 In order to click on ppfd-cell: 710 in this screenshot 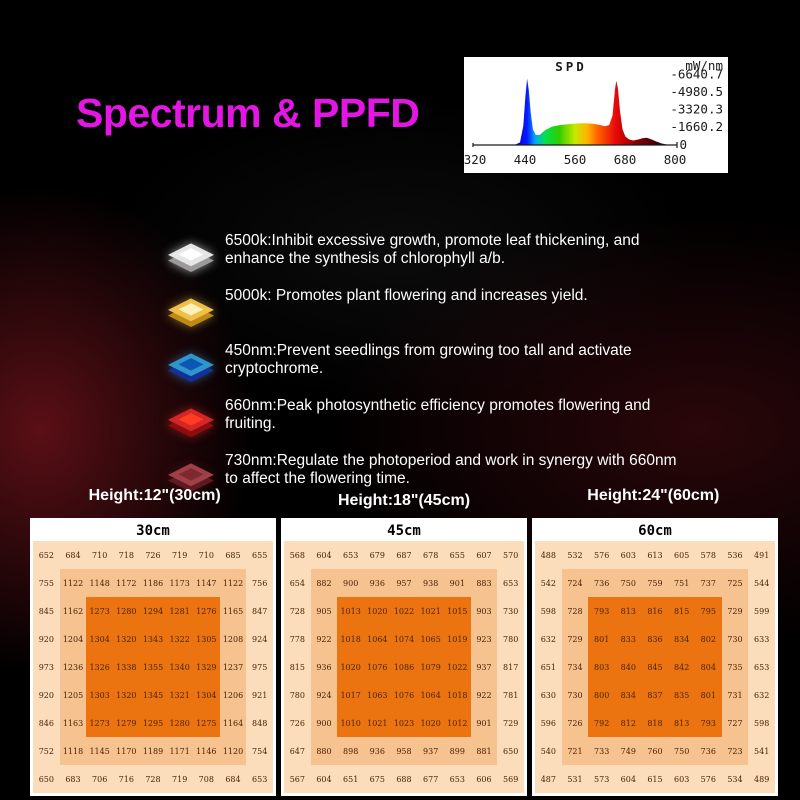, I will do `click(99, 555)`.